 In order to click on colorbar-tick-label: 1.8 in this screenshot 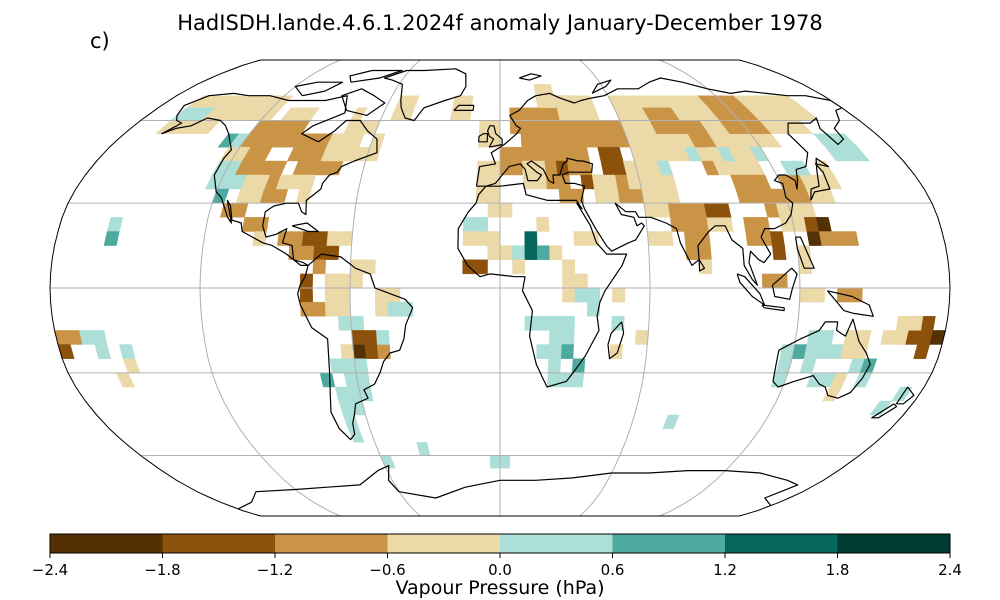, I will do `click(838, 570)`.